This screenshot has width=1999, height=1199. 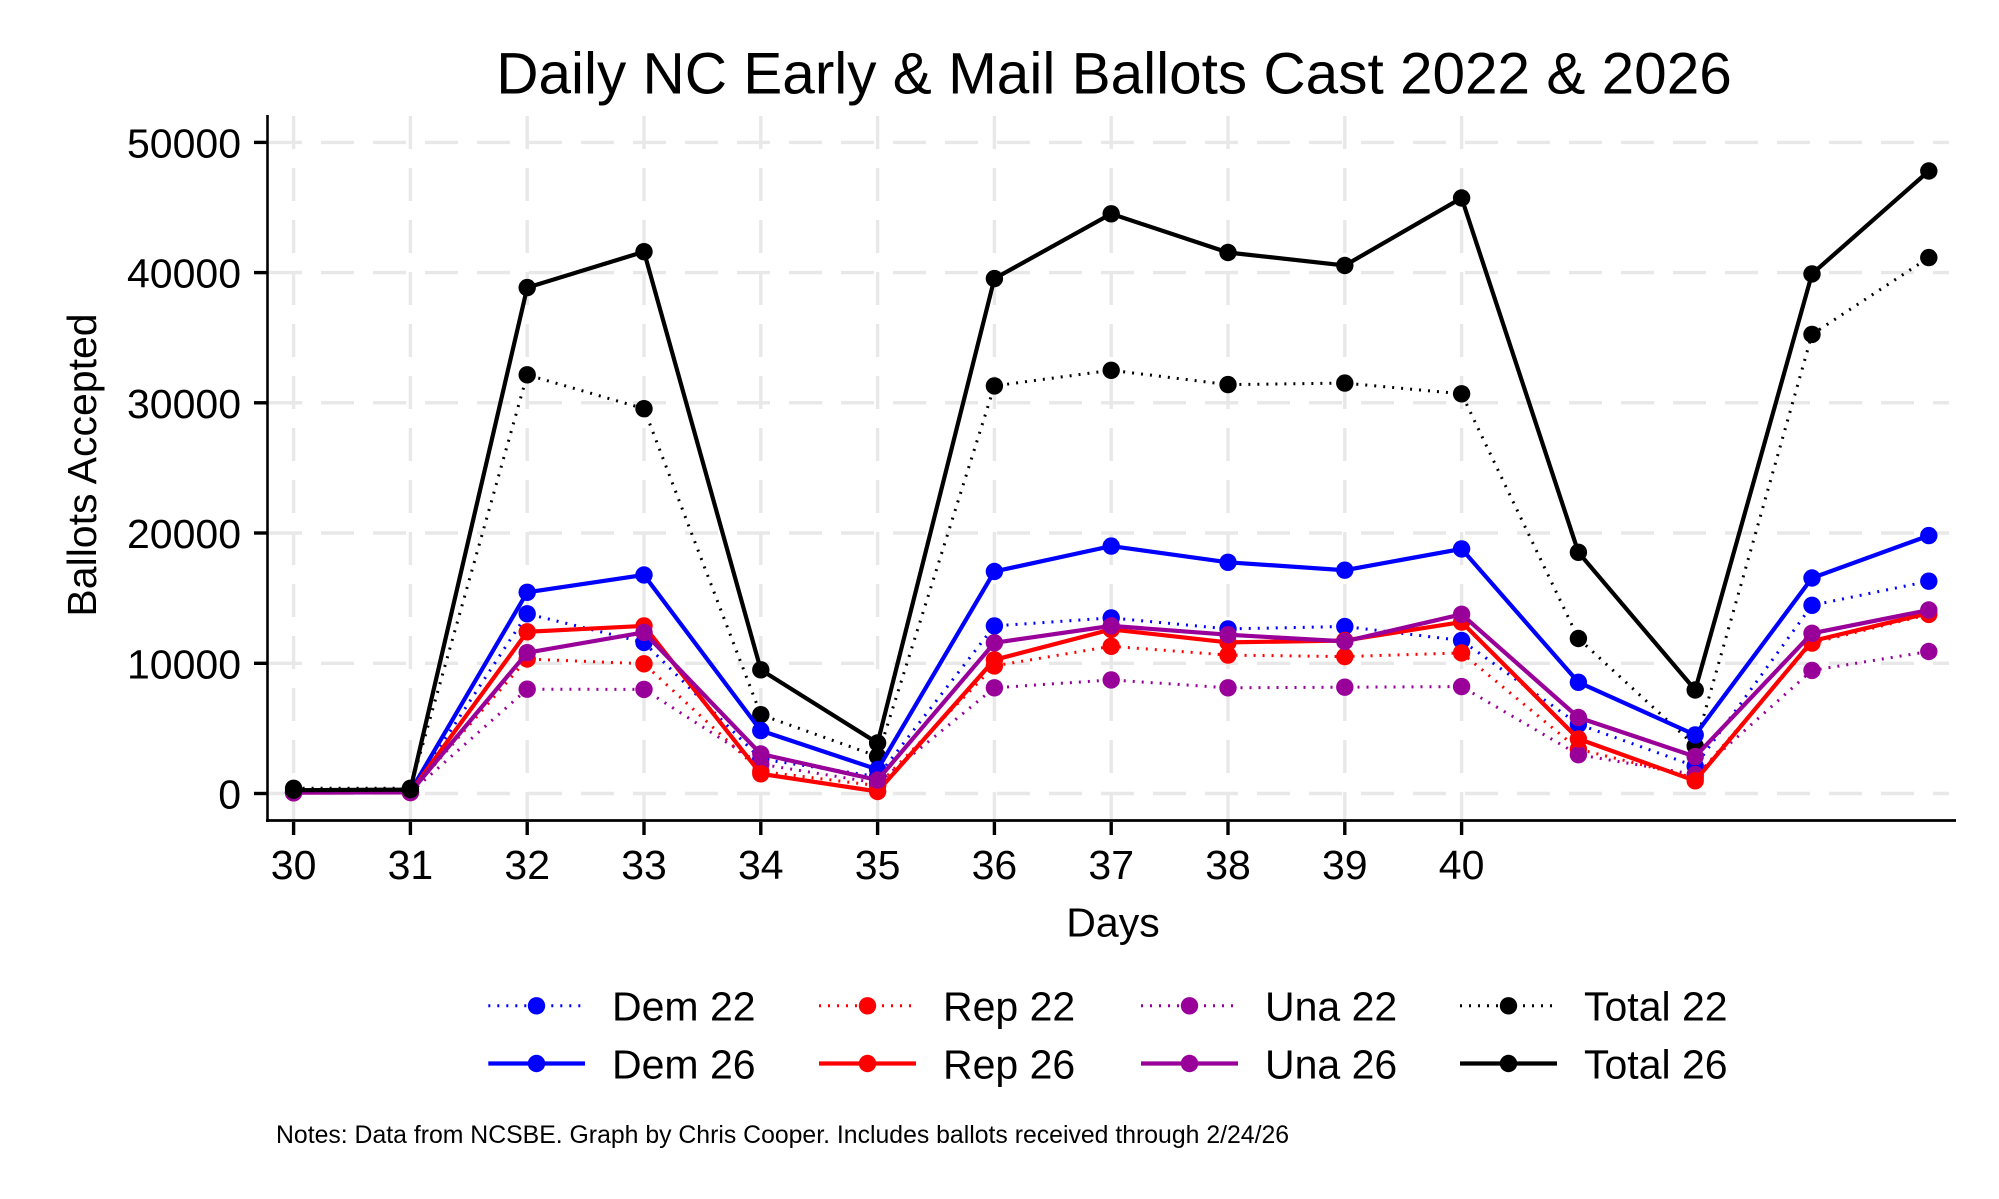 What do you see at coordinates (411, 865) in the screenshot?
I see `svg-text: 31` at bounding box center [411, 865].